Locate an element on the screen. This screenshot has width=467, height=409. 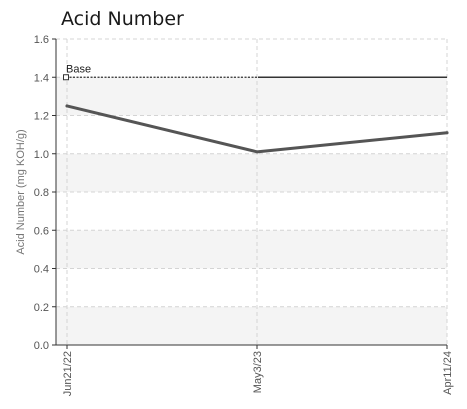
y-tick-label-3: 0.6 is located at coordinates (41, 231).